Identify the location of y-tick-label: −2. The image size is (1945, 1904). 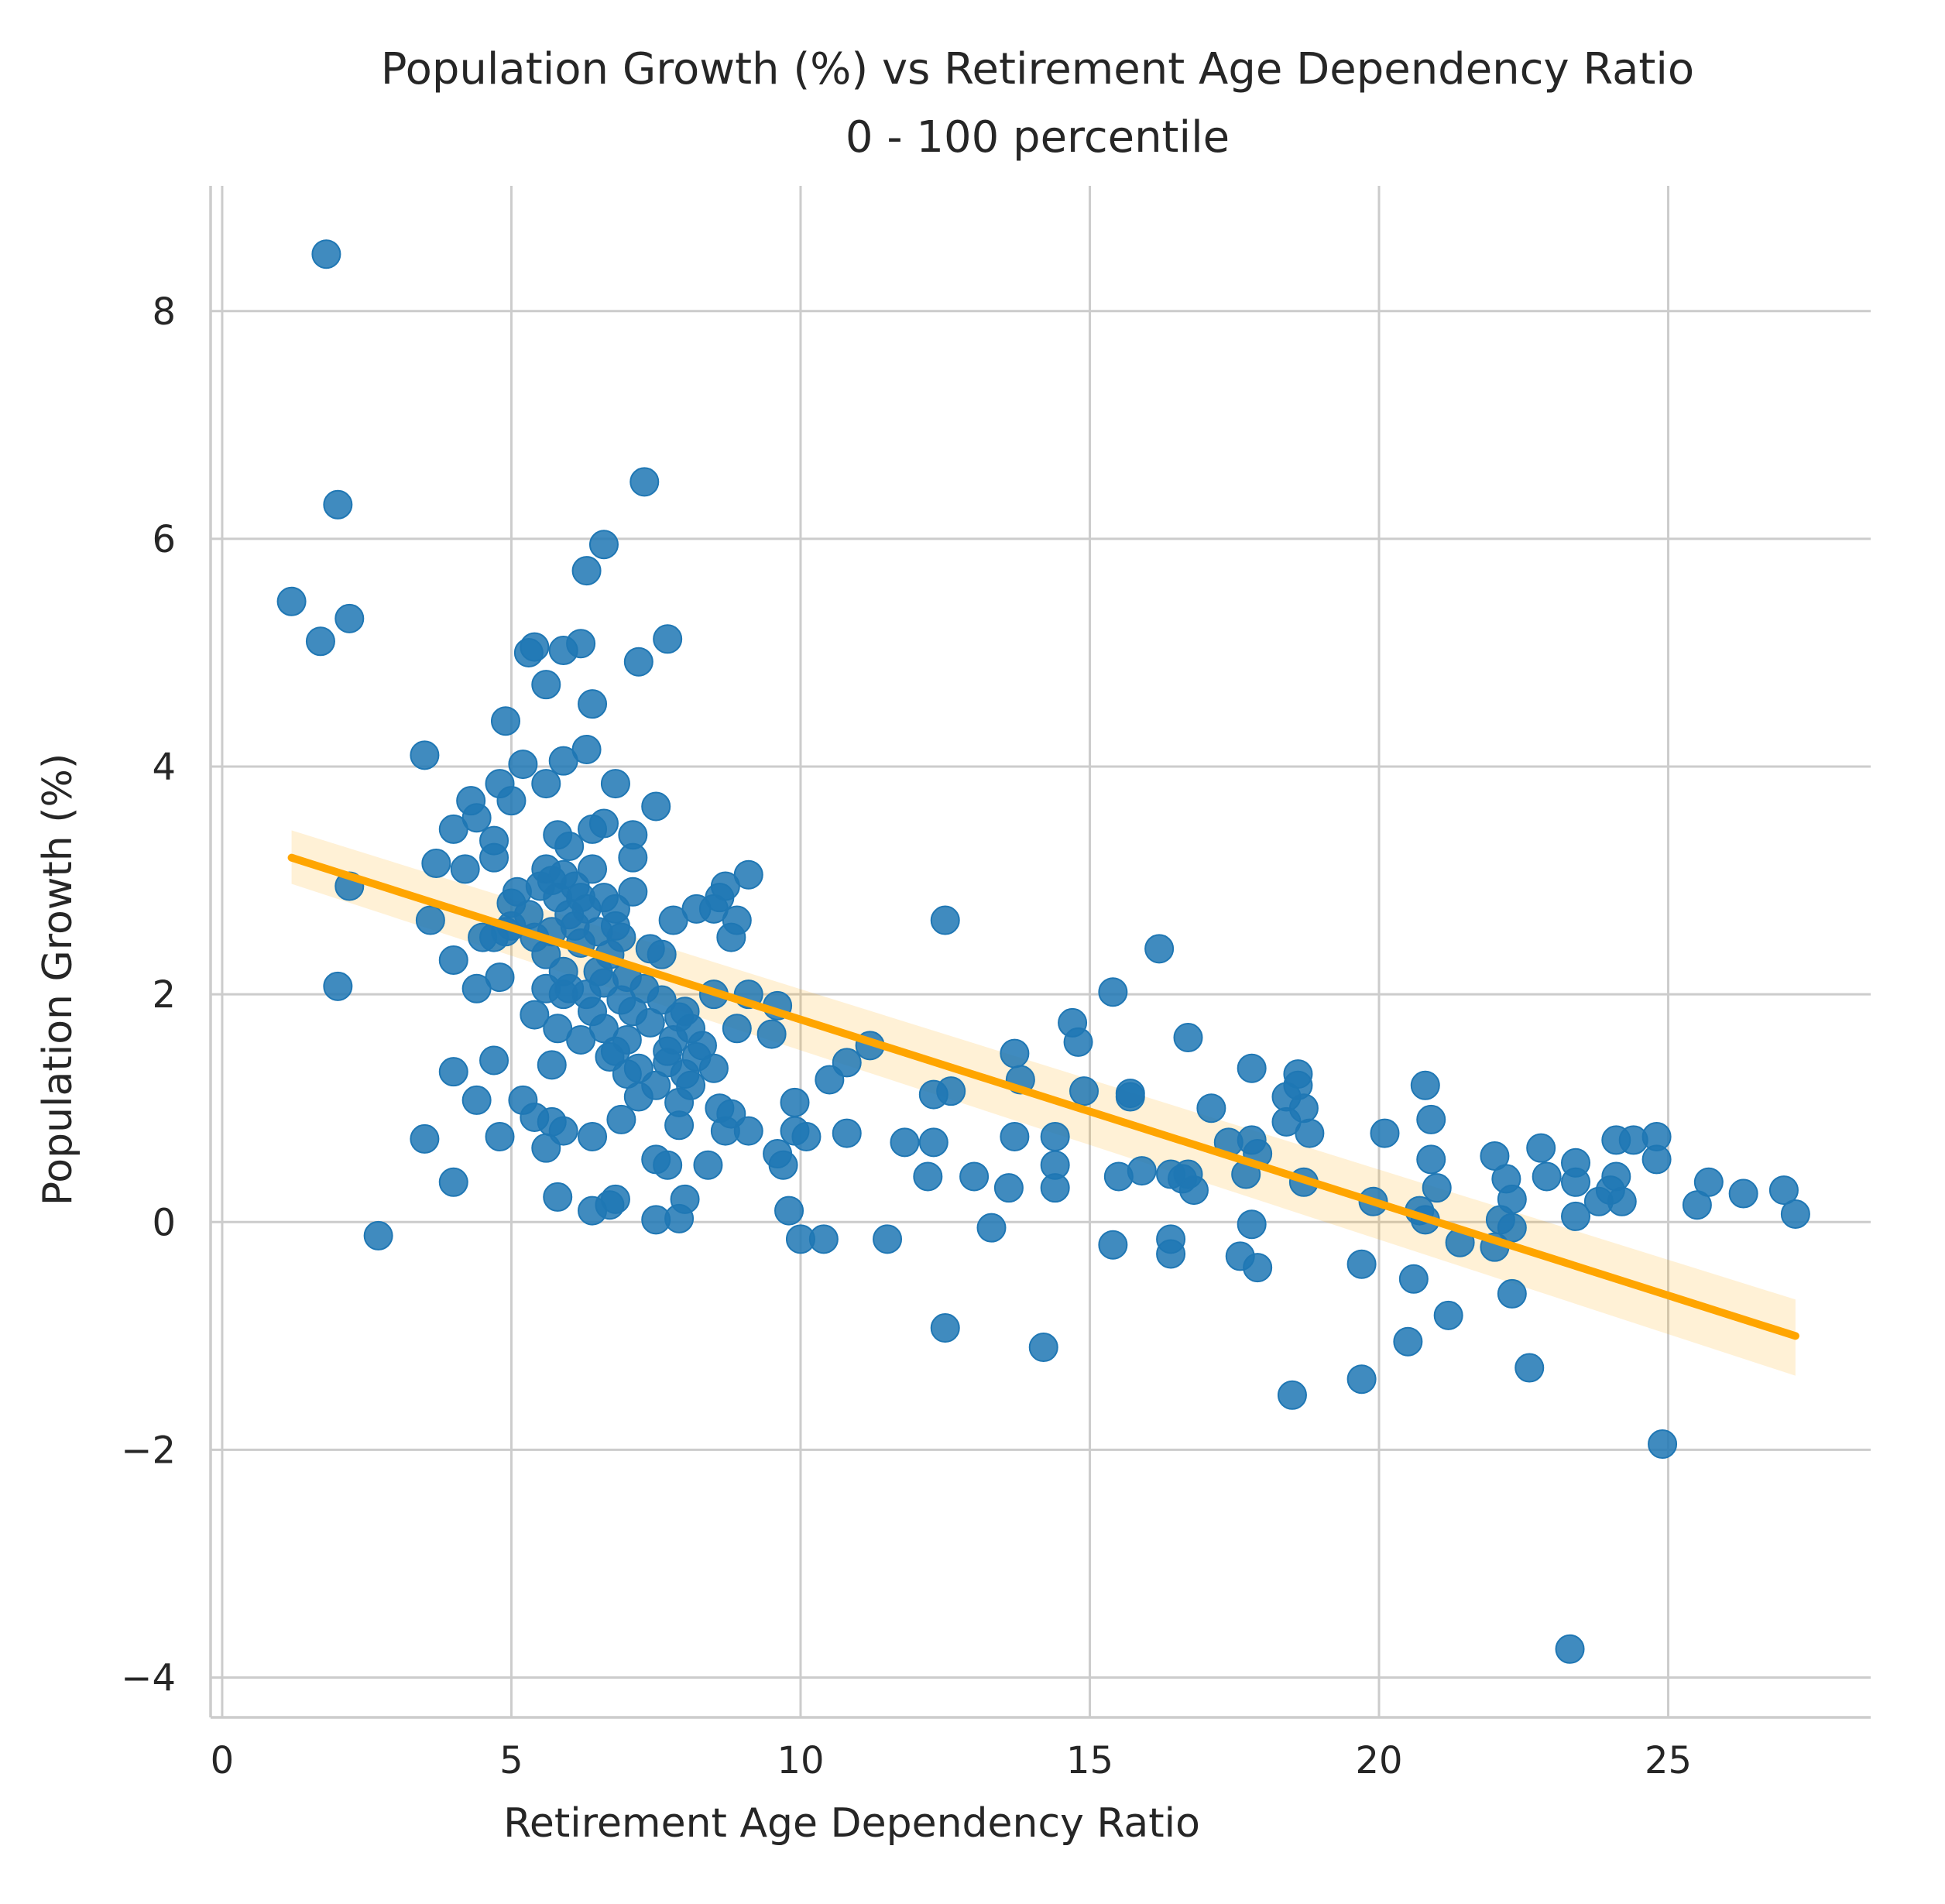
(148, 1451).